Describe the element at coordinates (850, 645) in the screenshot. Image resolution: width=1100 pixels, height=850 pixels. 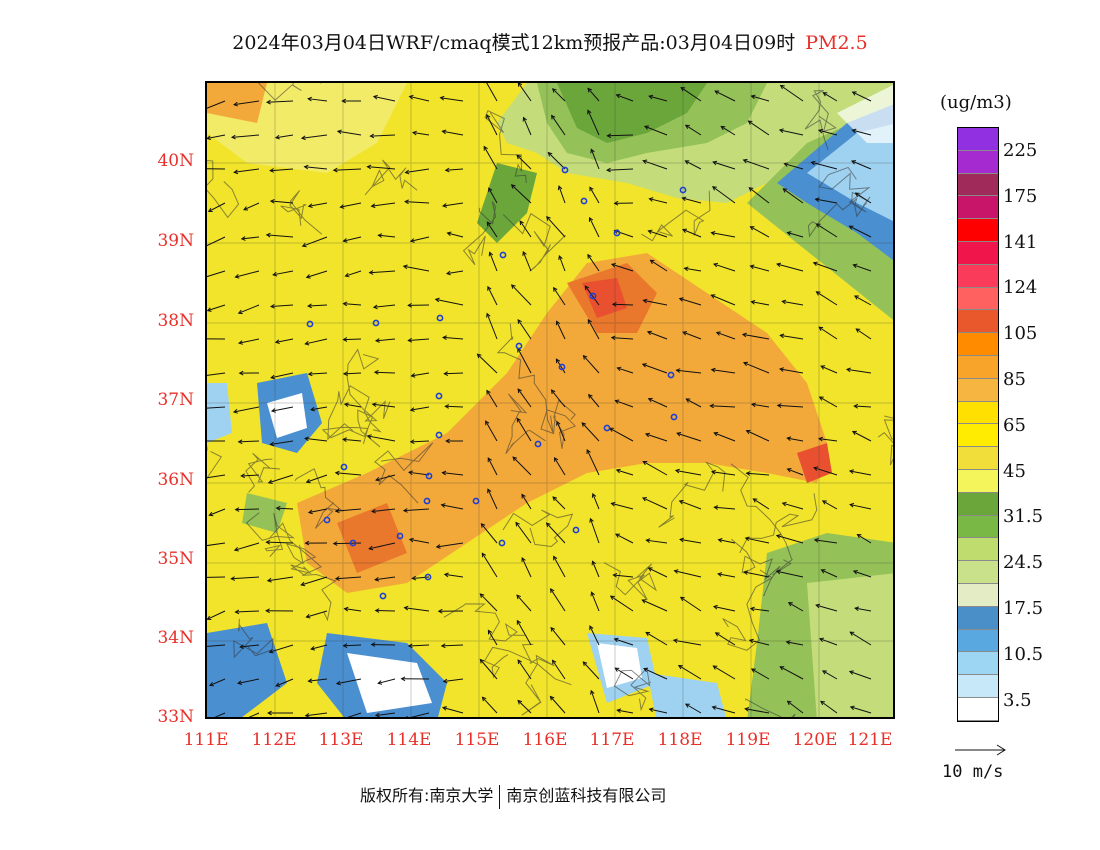
I see `green-southeast-light` at that location.